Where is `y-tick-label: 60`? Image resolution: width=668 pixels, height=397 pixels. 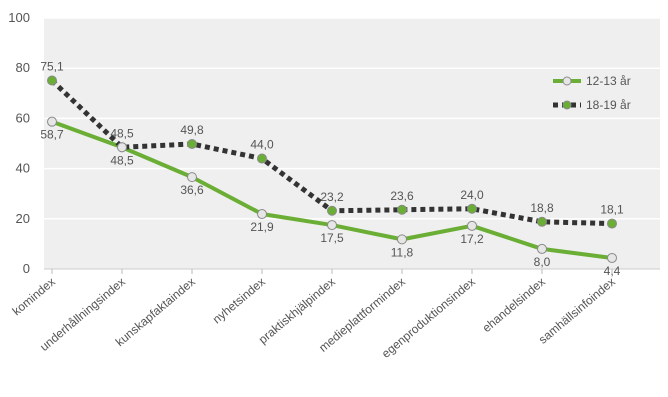 y-tick-label: 60 is located at coordinates (23, 117).